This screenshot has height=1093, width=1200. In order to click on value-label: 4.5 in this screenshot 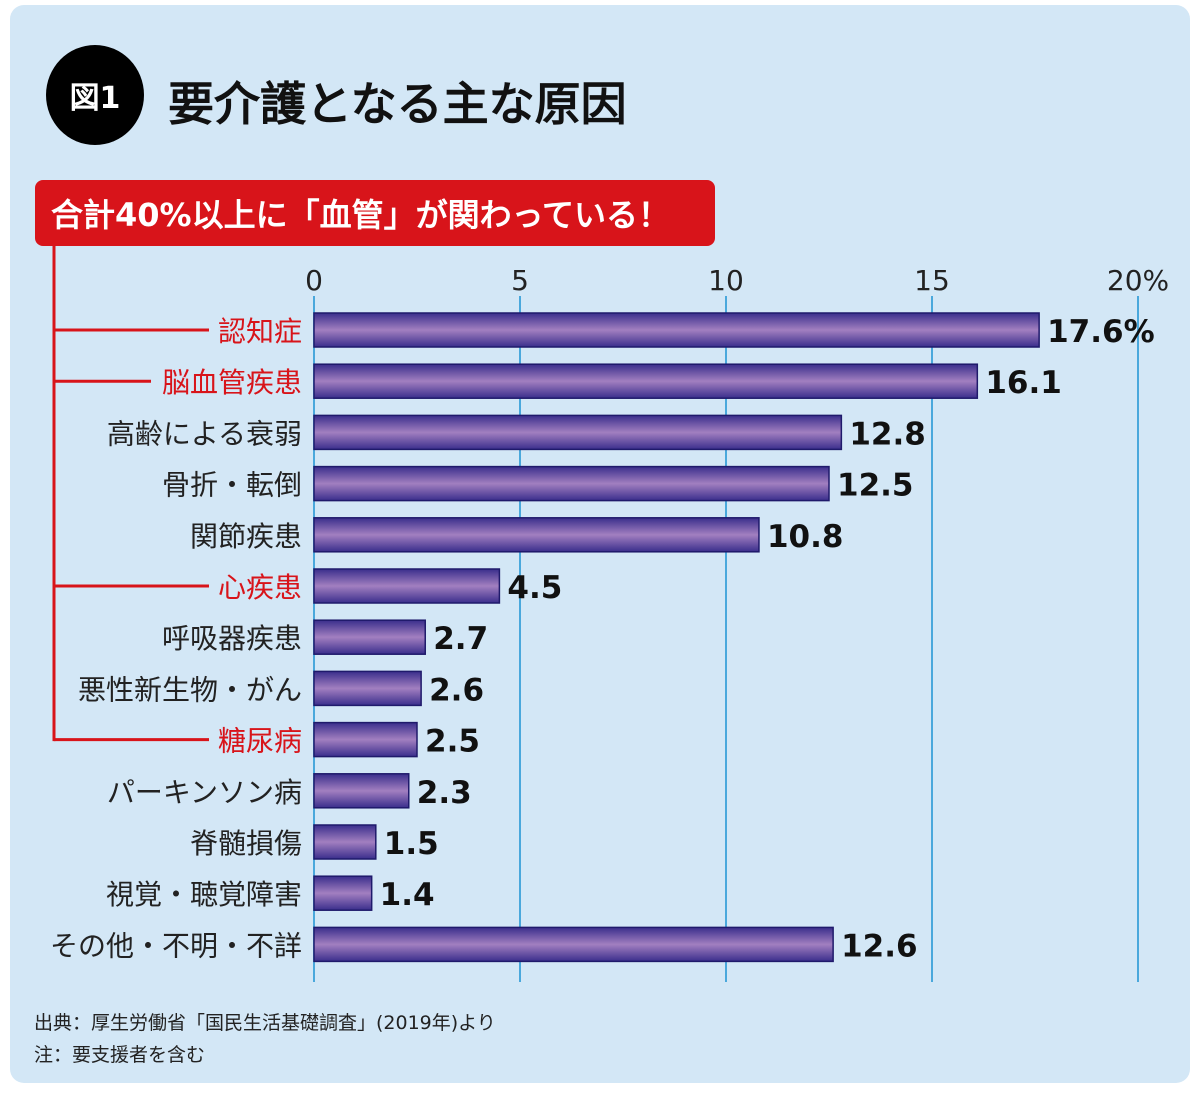, I will do `click(534, 588)`.